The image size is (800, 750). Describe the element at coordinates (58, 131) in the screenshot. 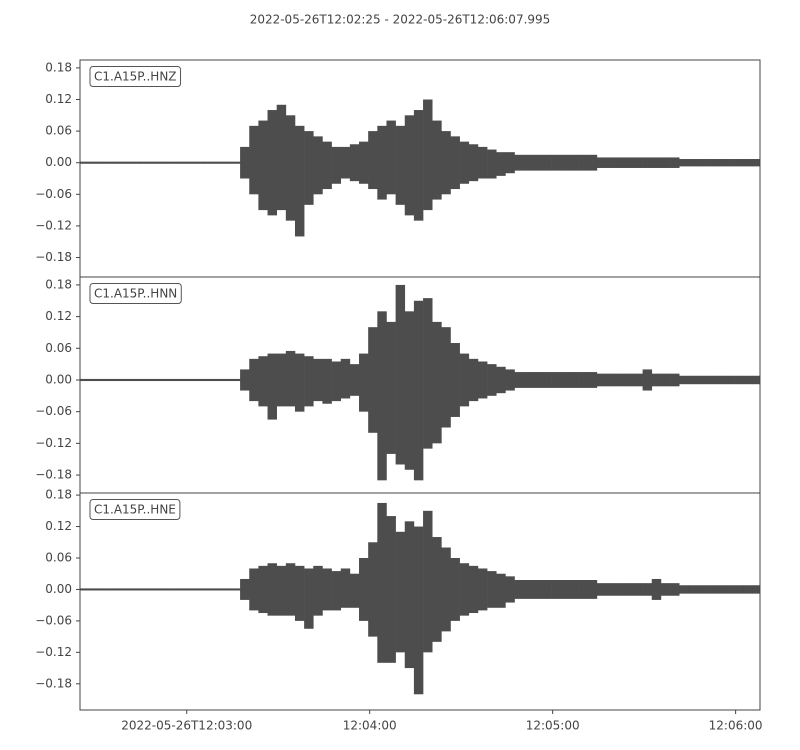

I see `y-tick-label: 0.06` at that location.